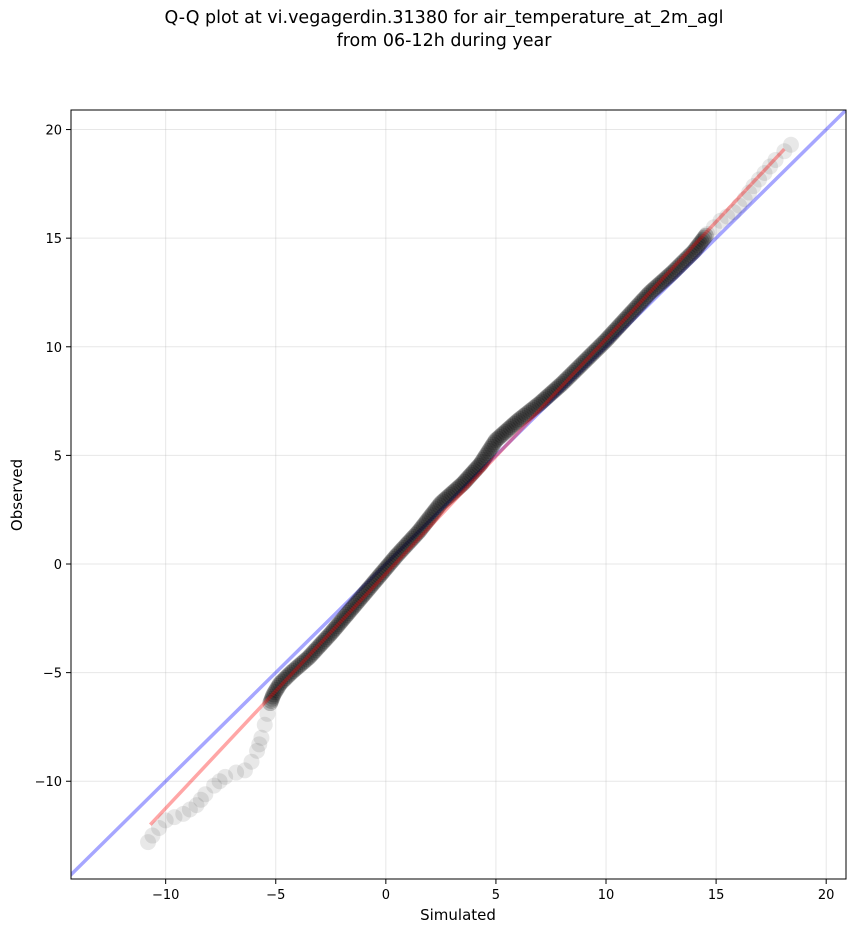  What do you see at coordinates (58, 565) in the screenshot?
I see `y-tick-label: 0` at bounding box center [58, 565].